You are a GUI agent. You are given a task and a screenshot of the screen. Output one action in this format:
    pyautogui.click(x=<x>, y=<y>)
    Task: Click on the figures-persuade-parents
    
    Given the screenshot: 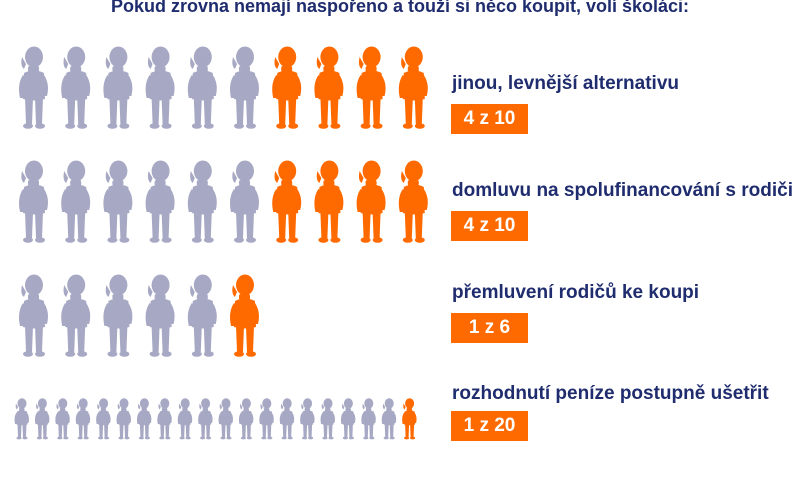 What is the action you would take?
    pyautogui.click(x=139, y=315)
    